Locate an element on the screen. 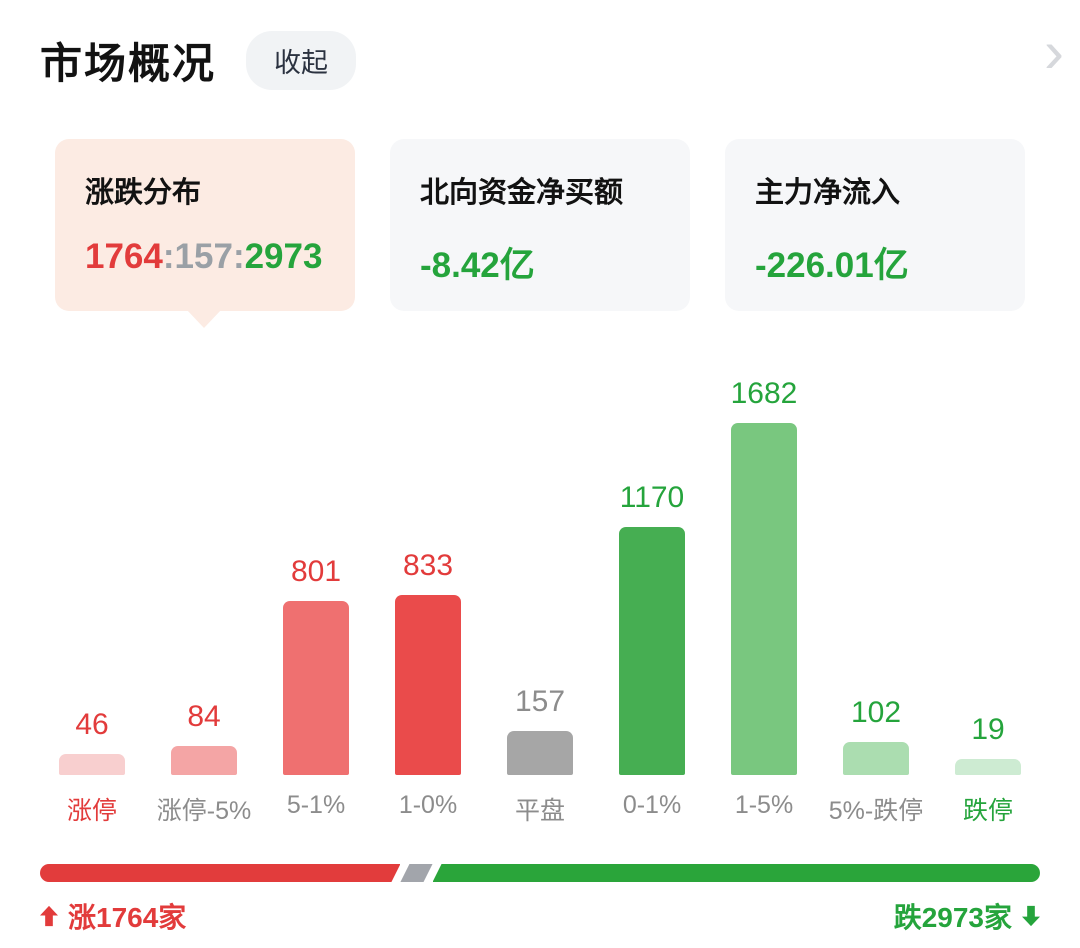  card-title: 主力净流入 is located at coordinates (828, 193).